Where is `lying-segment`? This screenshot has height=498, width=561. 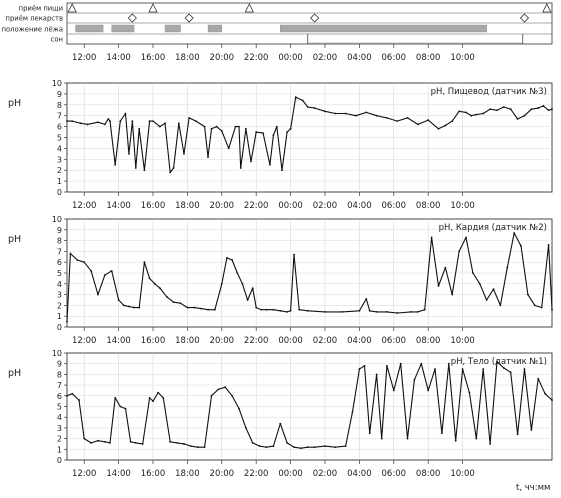 lying-segment is located at coordinates (383, 28).